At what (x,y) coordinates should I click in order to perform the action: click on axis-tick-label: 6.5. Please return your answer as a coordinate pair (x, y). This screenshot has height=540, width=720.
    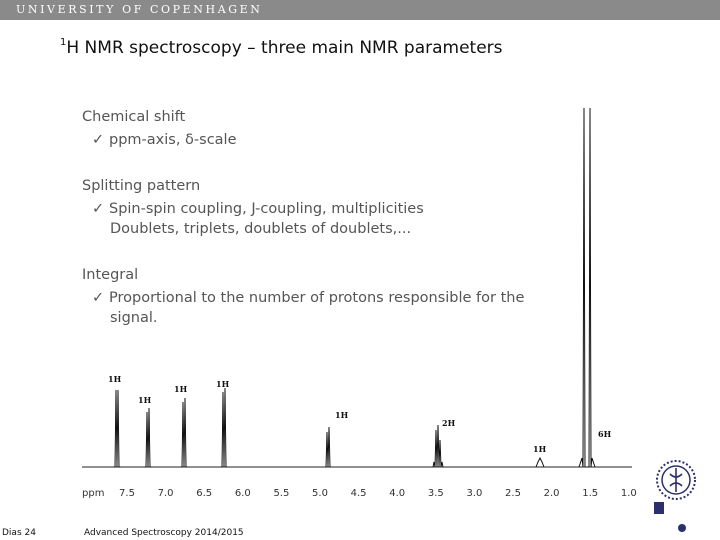
    Looking at the image, I should click on (204, 493).